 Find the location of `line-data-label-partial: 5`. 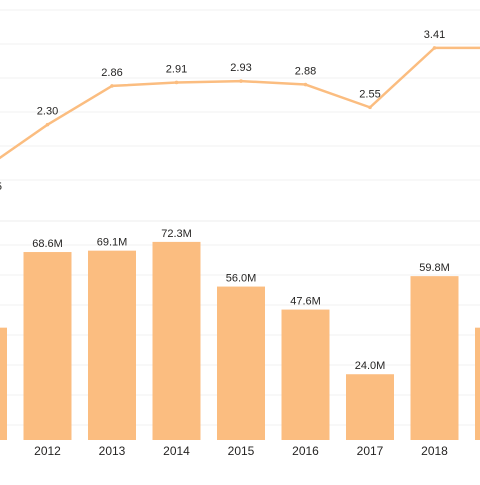

line-data-label-partial: 5 is located at coordinates (1, 187).